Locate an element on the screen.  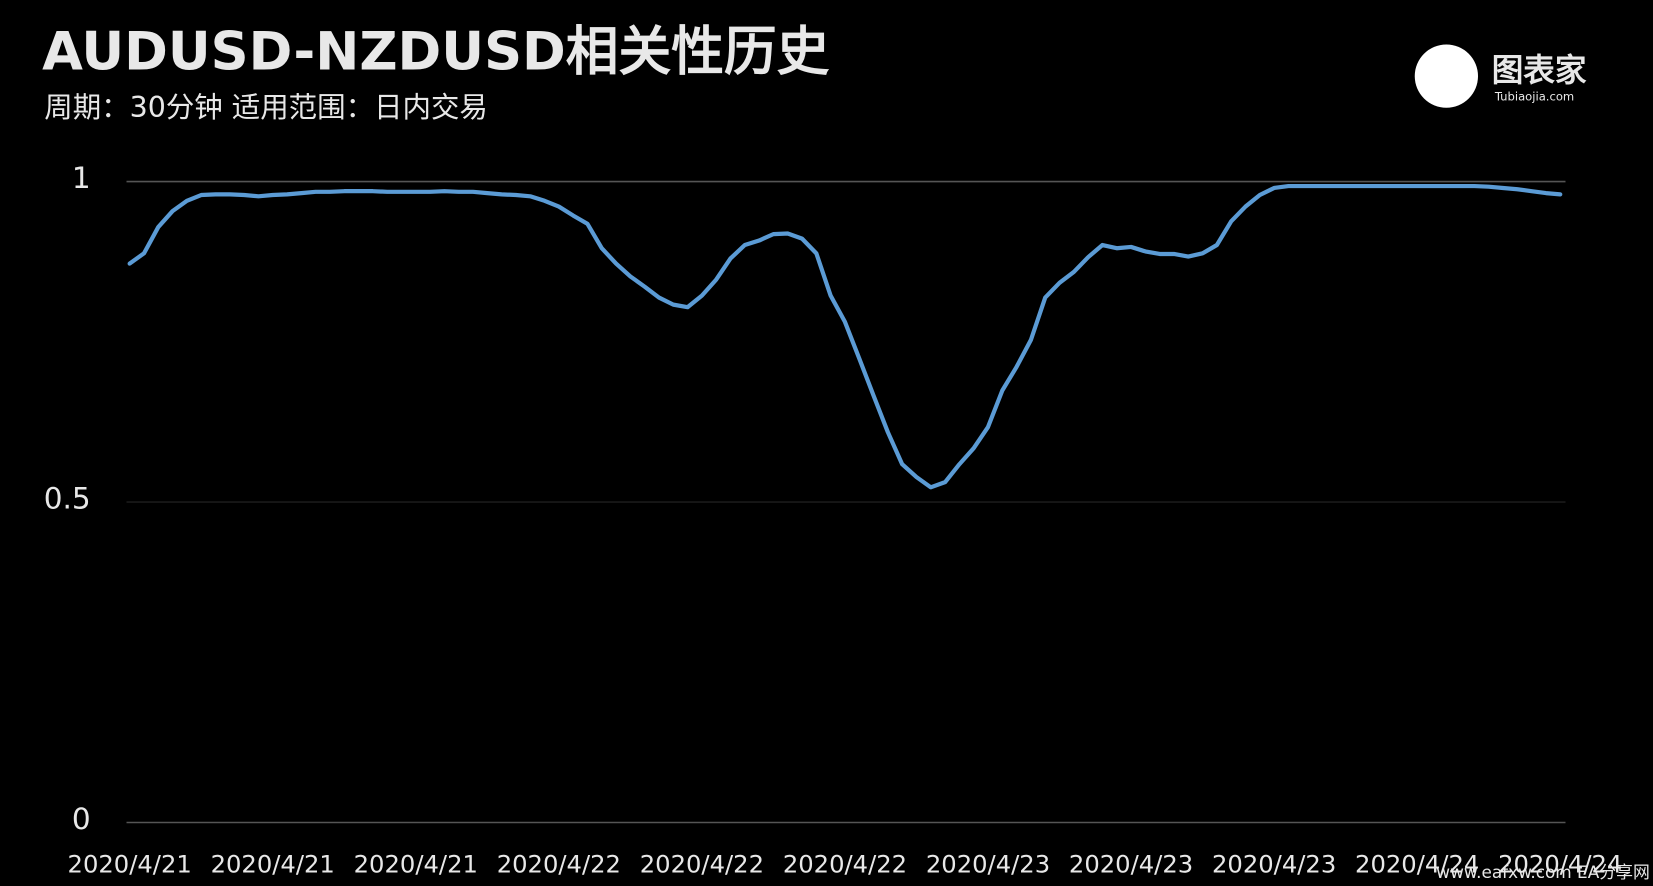
chart-title: AUDUSD-NZDUSD相关性历史 is located at coordinates (435, 52).